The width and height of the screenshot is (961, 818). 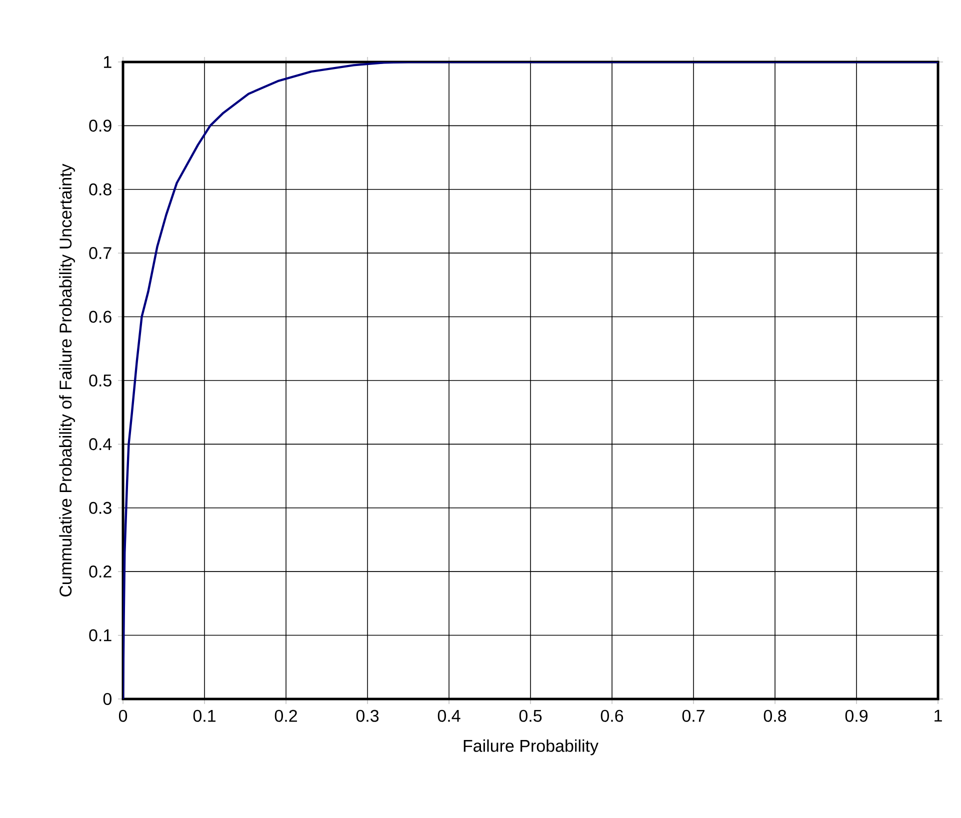 What do you see at coordinates (100, 126) in the screenshot?
I see `y-tick-label: 0.9` at bounding box center [100, 126].